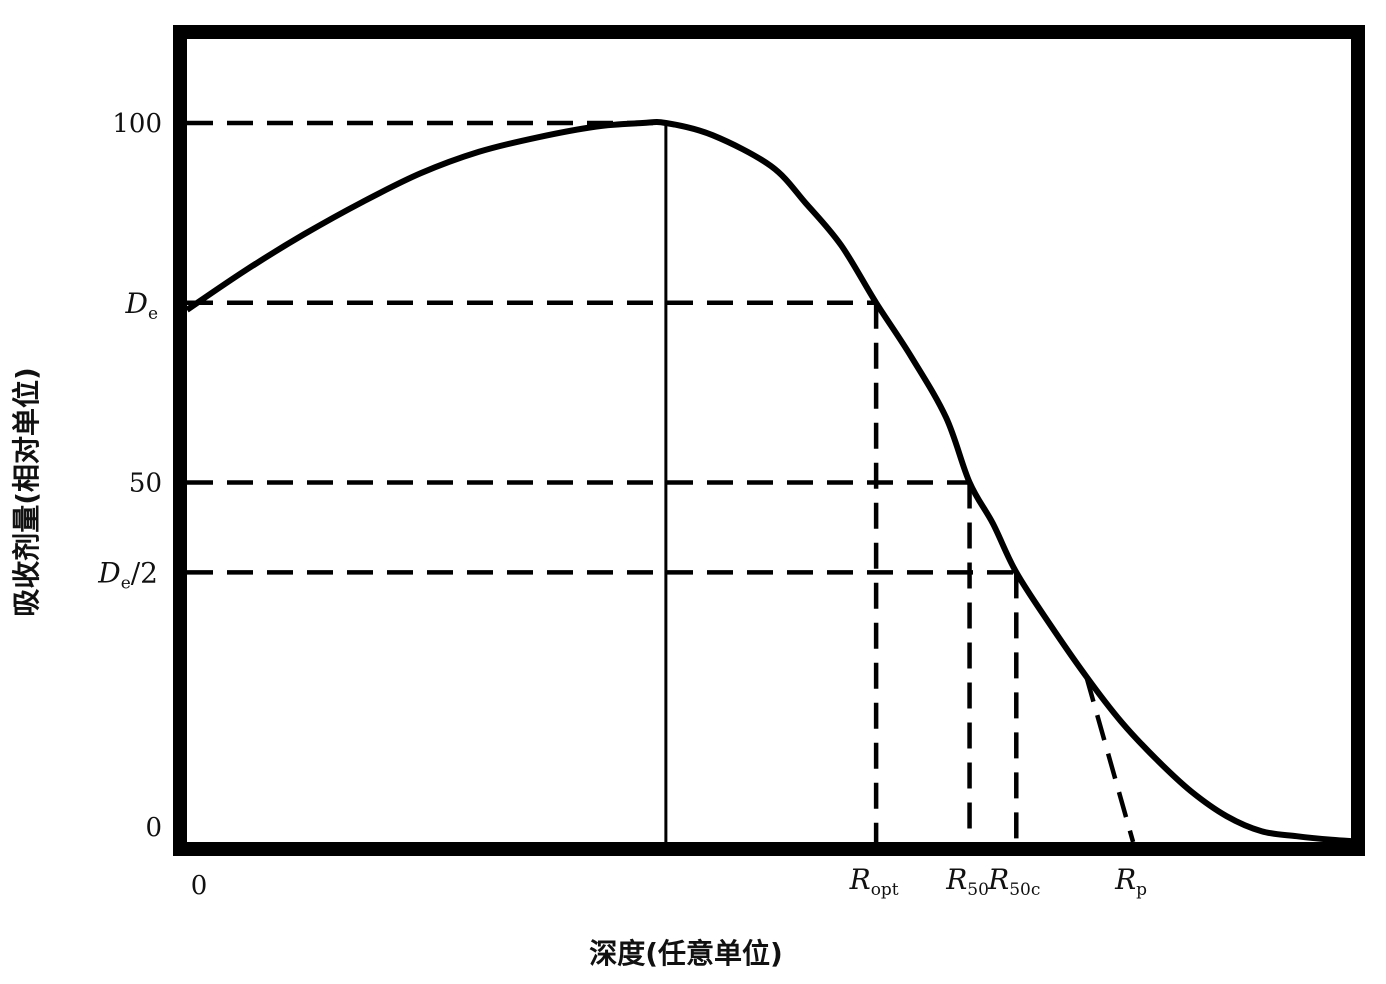  What do you see at coordinates (127, 574) in the screenshot?
I see `y-mark-label-1: De/2` at bounding box center [127, 574].